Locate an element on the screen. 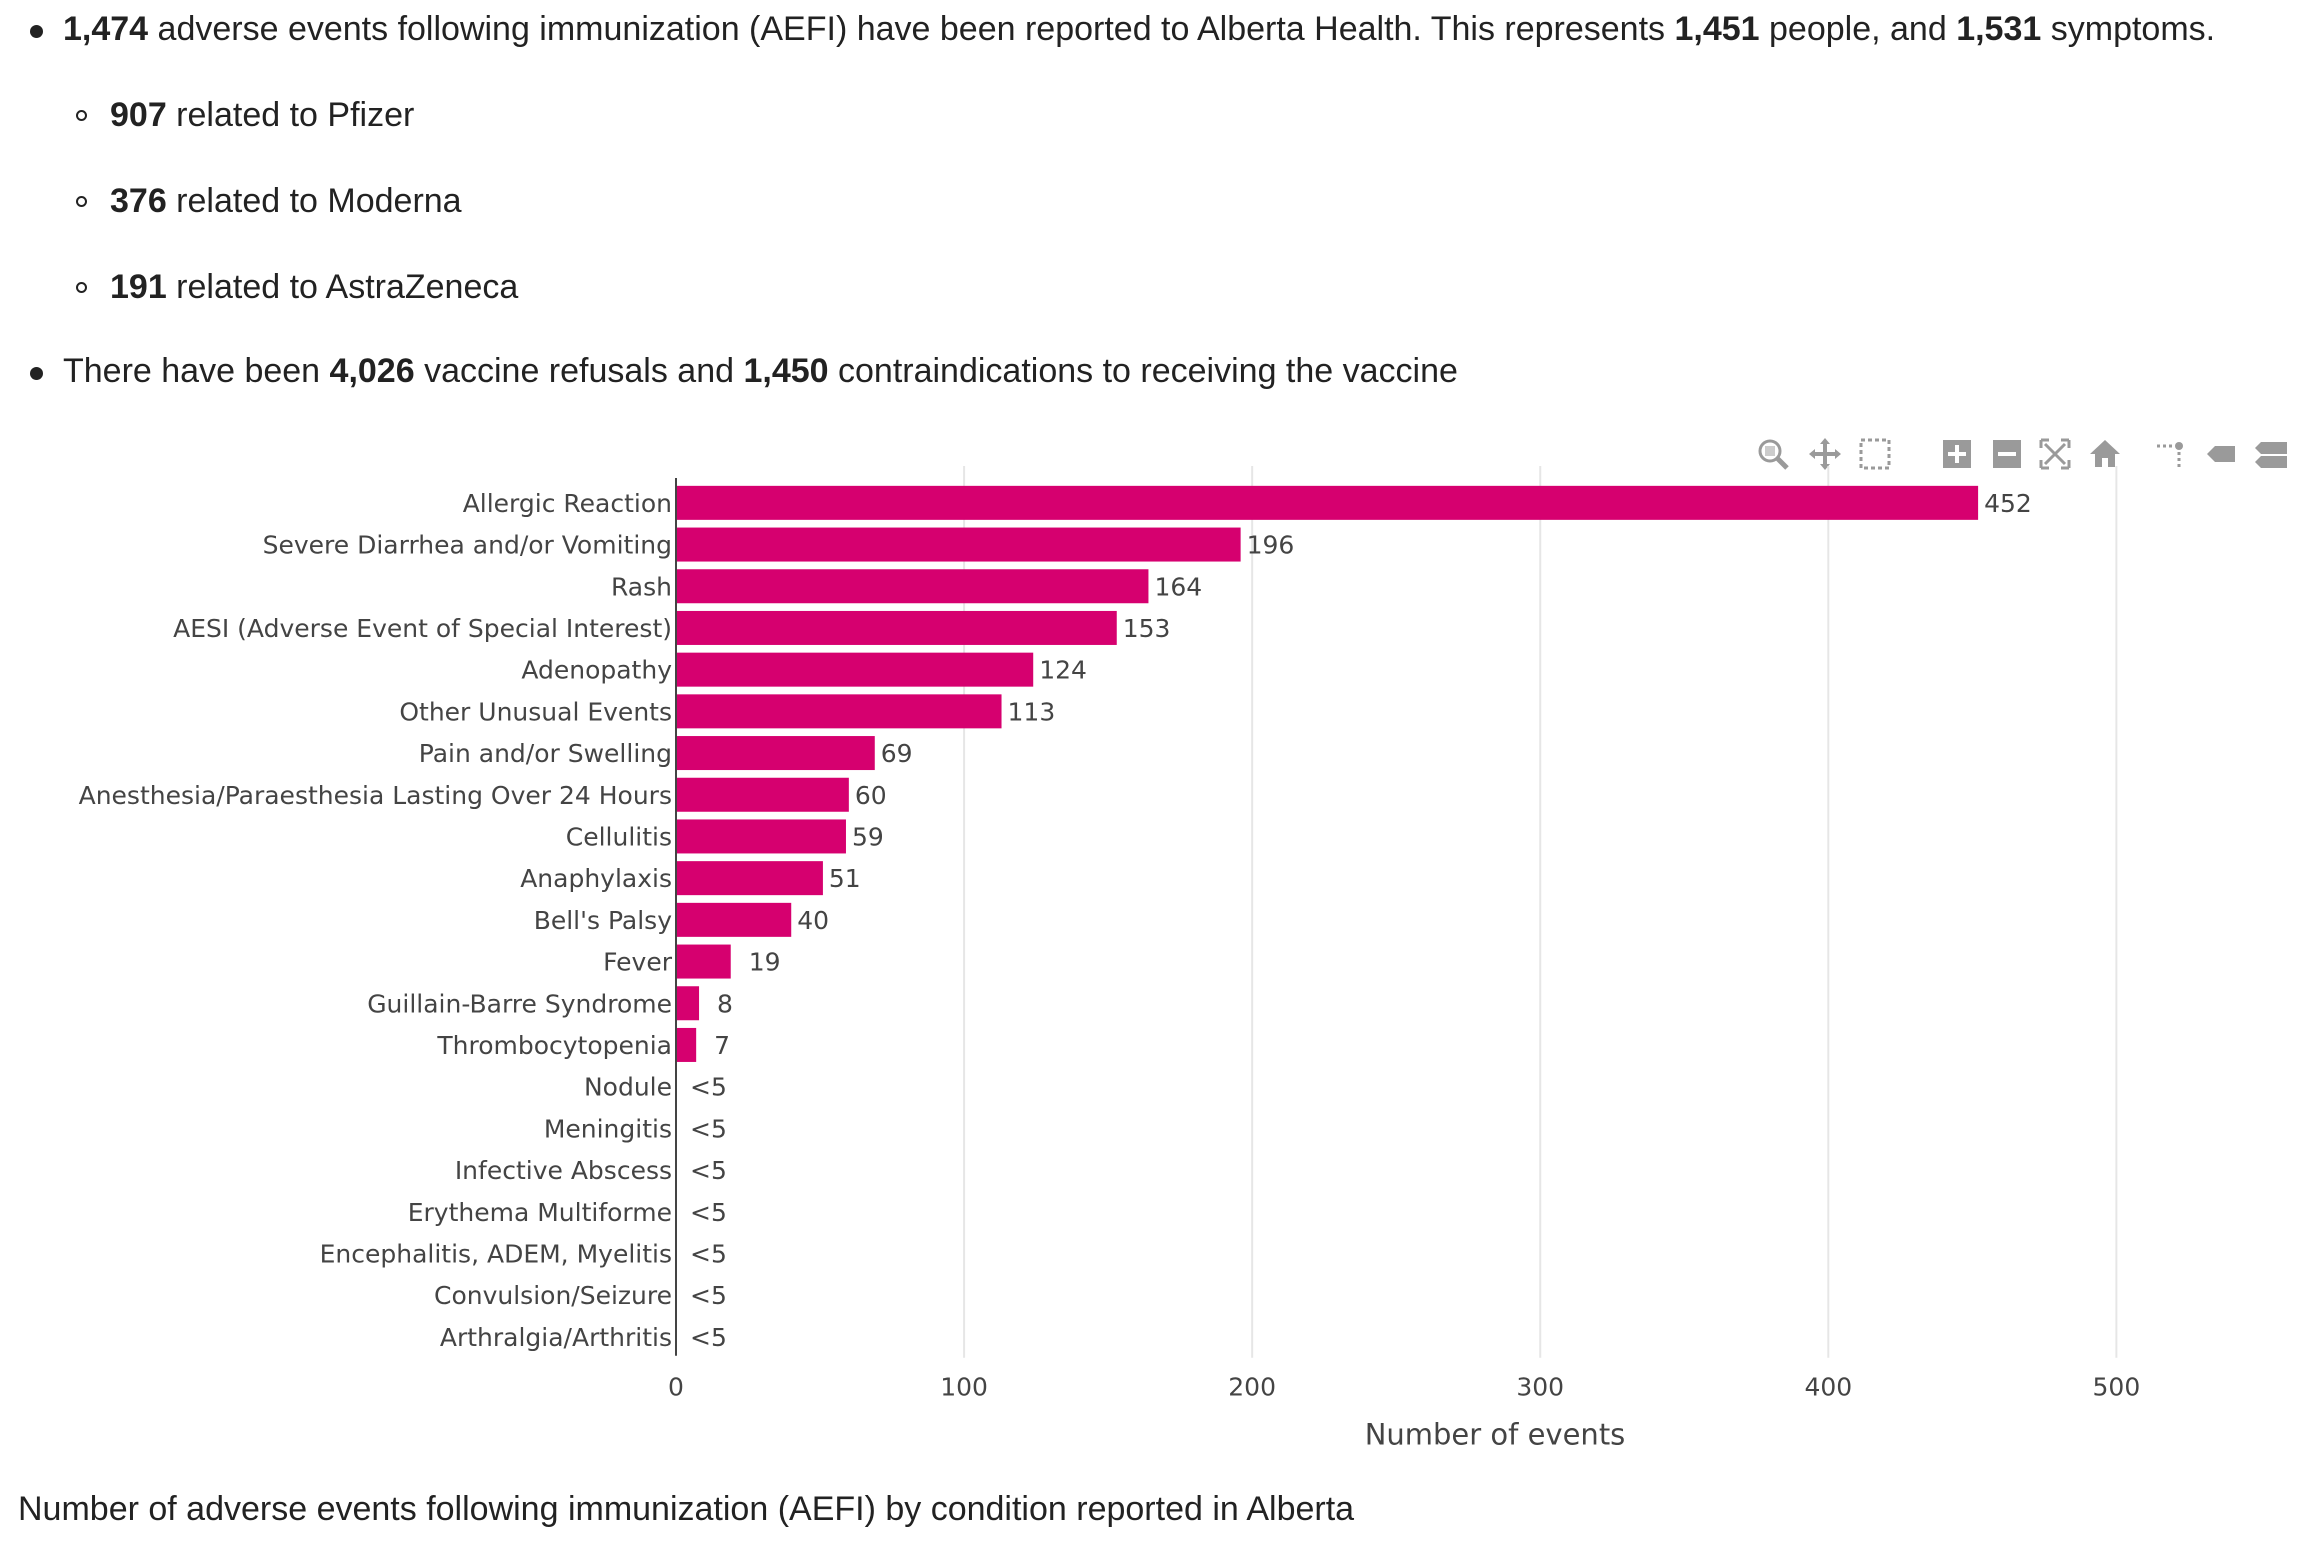  category-label: Encephalitis, ADEM, Myelitis is located at coordinates (496, 1253).